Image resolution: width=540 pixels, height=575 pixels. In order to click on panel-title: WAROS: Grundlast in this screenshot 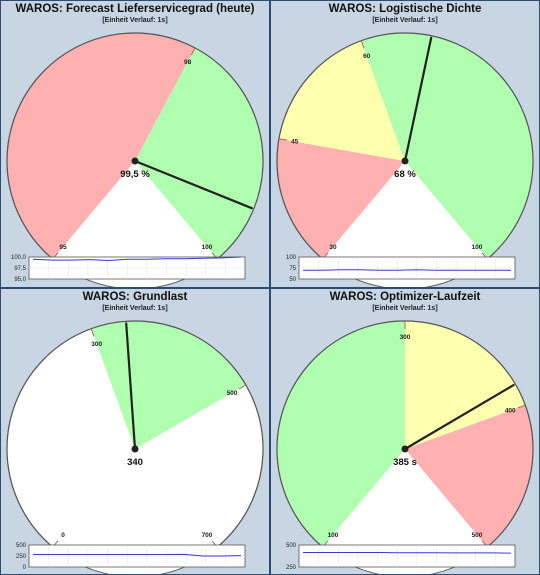, I will do `click(135, 297)`.